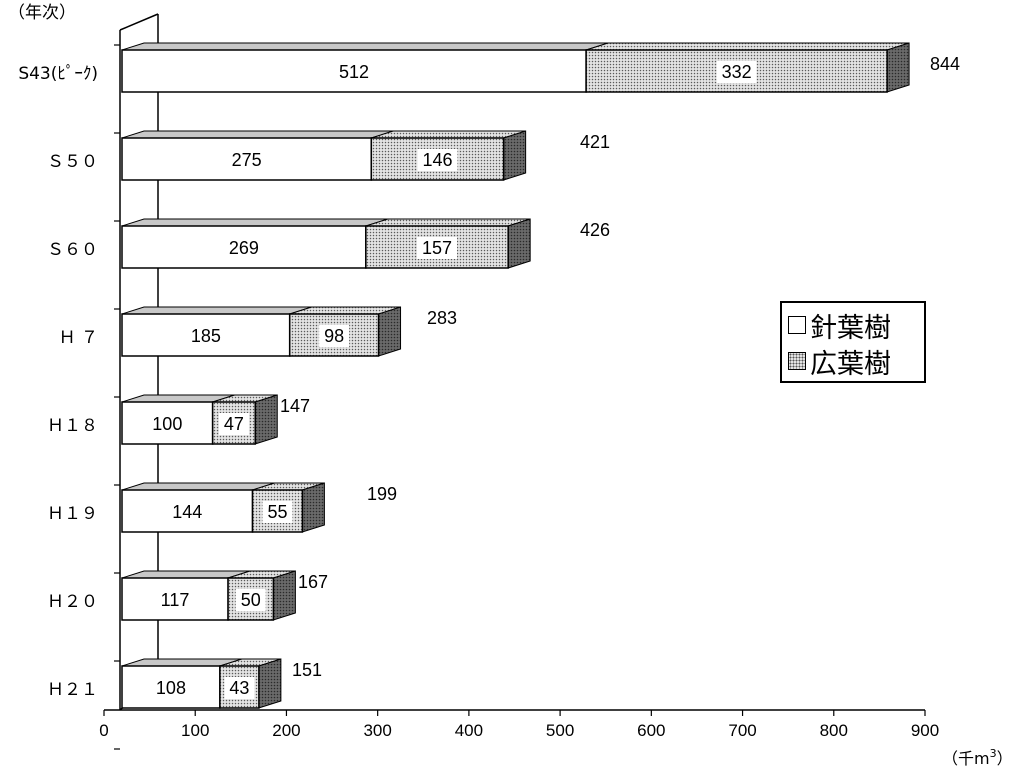 Image resolution: width=1010 pixels, height=773 pixels. I want to click on total-label: 147, so click(295, 406).